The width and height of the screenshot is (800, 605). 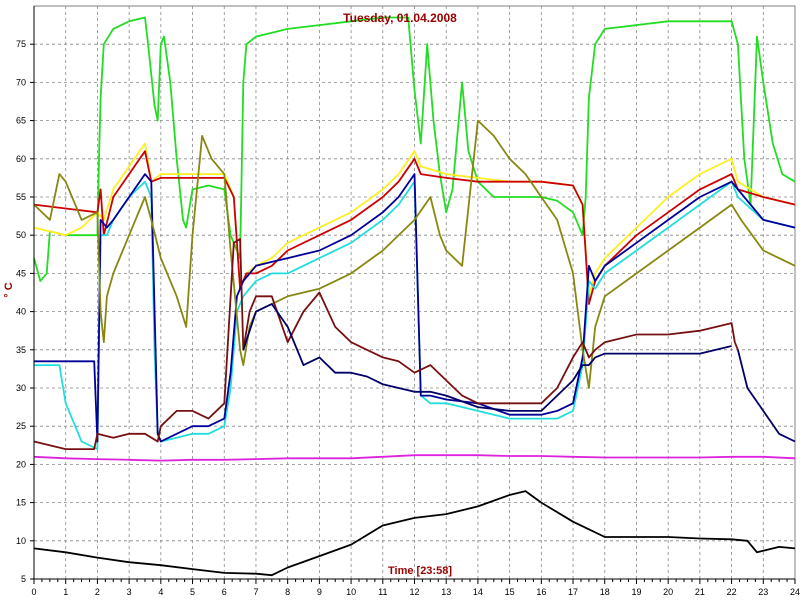 What do you see at coordinates (400, 18) in the screenshot?
I see `chart-title: Tuesday, 01.04.2008` at bounding box center [400, 18].